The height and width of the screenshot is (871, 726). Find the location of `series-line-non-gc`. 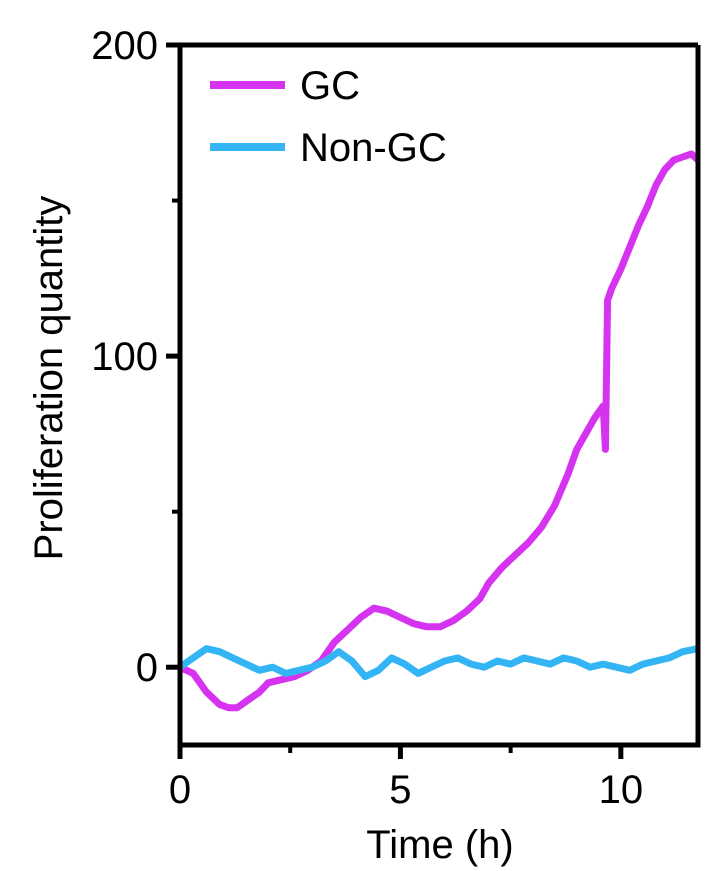

series-line-non-gc is located at coordinates (439, 663).